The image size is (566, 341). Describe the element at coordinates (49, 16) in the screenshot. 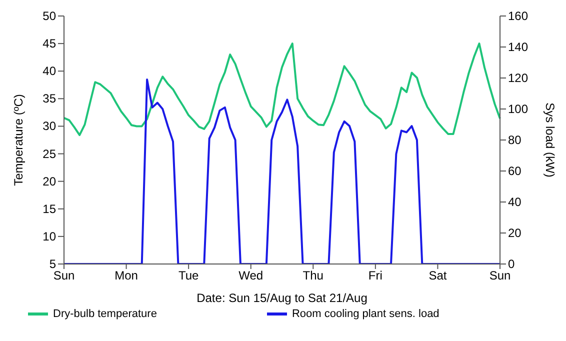

I see `y-tick-label: 50` at that location.